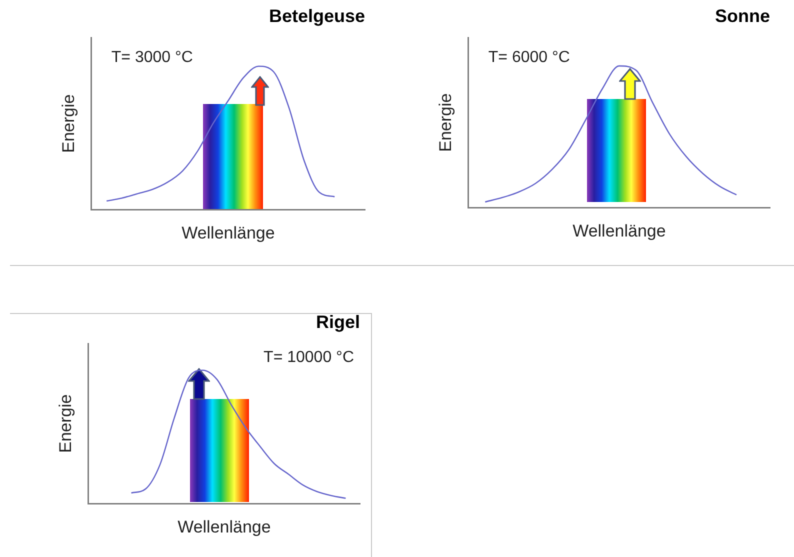 This screenshot has height=557, width=794. Describe the element at coordinates (316, 16) in the screenshot. I see `chart-title: Betelgeuse` at that location.